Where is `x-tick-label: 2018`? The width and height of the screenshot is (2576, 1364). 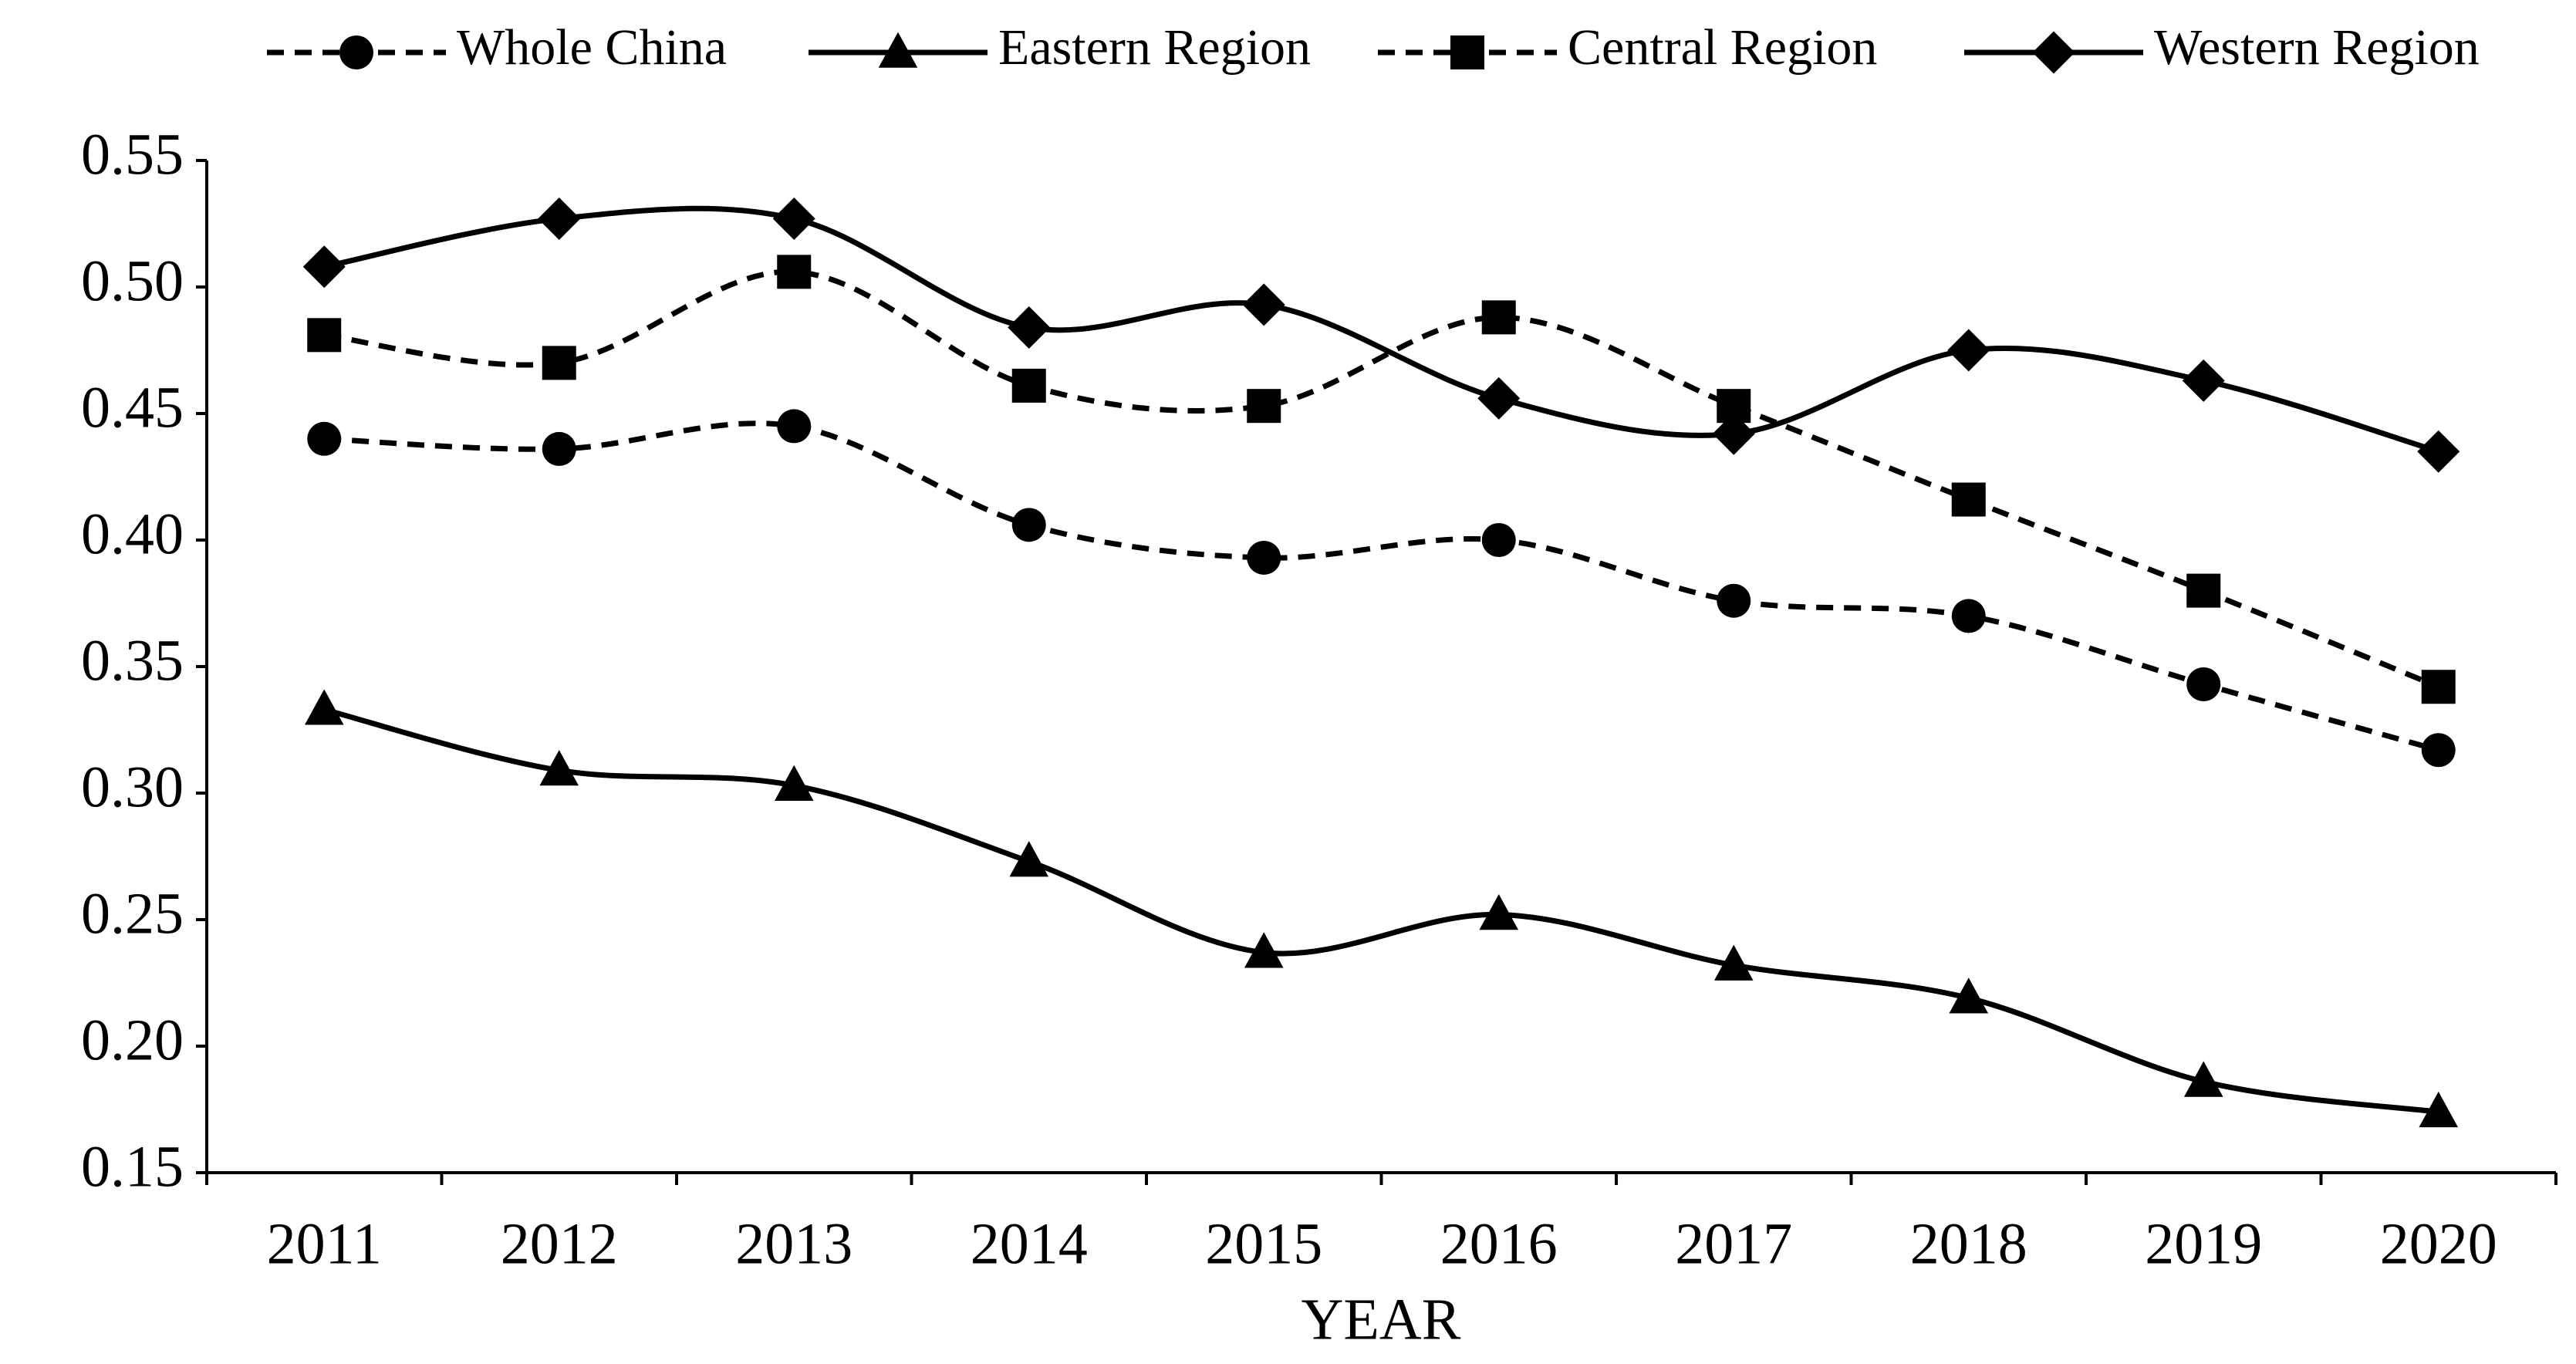
x-tick-label: 2018 is located at coordinates (1969, 1243).